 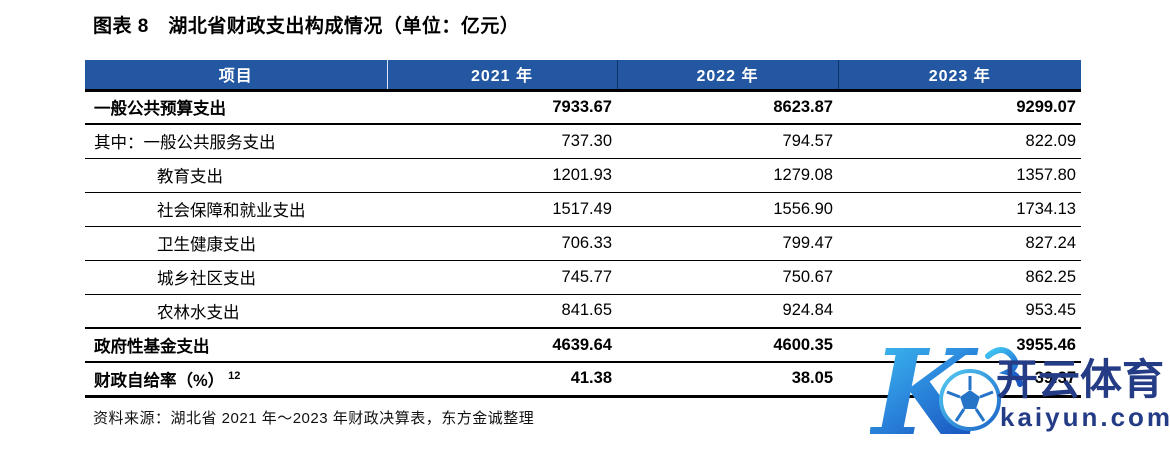 I want to click on table-row: 农林水支出 841.65 924.84 953.45, so click(x=583, y=311).